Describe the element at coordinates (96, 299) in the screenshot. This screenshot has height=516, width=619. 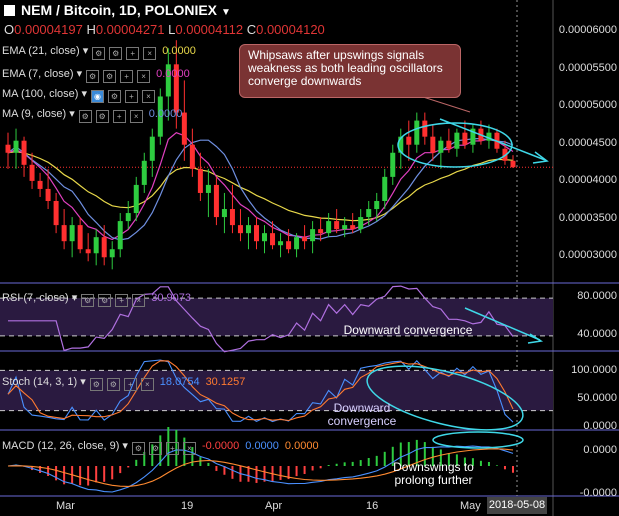
I see `indicator-rsi: RSI (7, close) ▾ ⚙ ⚙ + × 30.9073` at that location.